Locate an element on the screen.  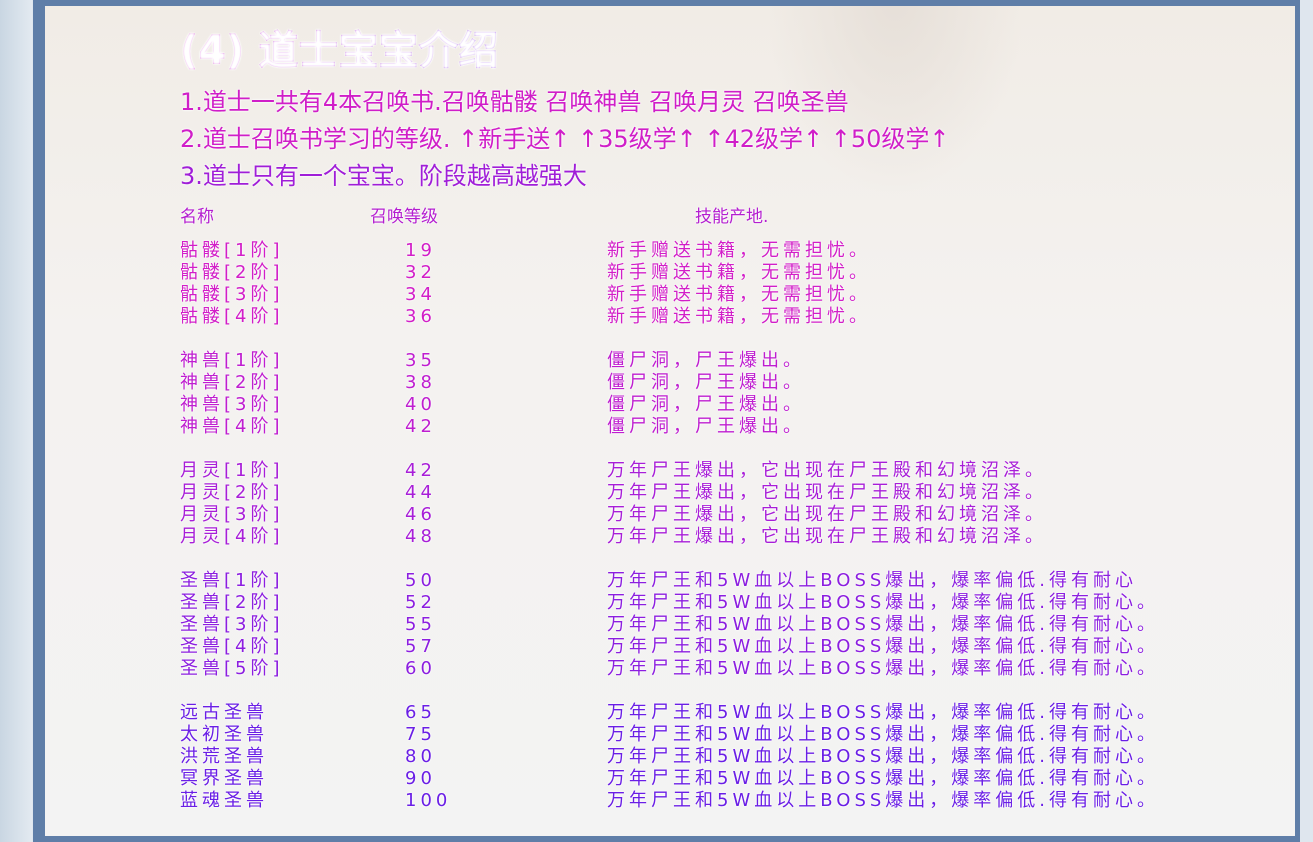
row-name: 冥界圣兽 is located at coordinates (224, 778).